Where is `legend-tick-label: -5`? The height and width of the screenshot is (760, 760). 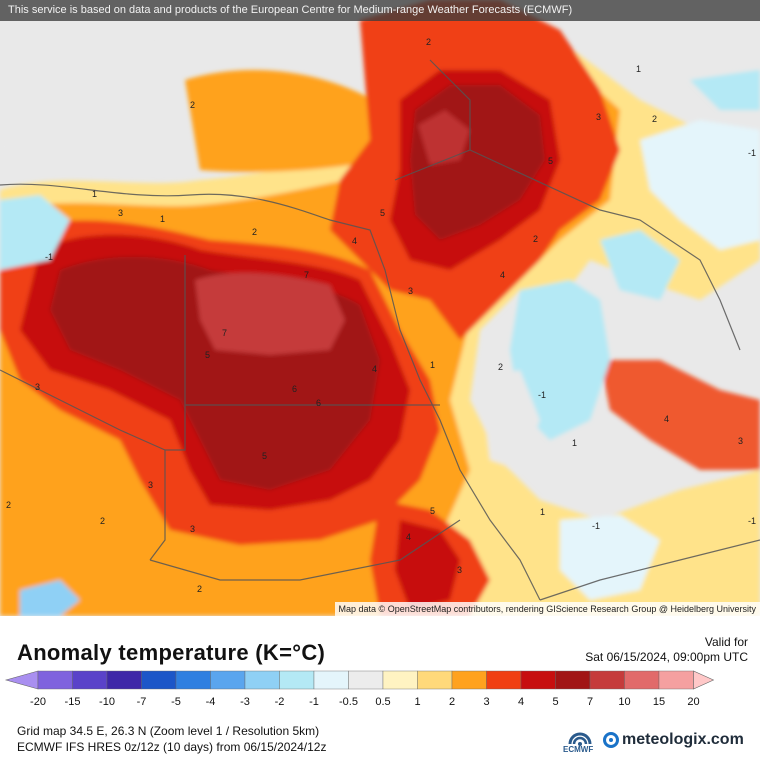 legend-tick-label: -5 is located at coordinates (176, 702).